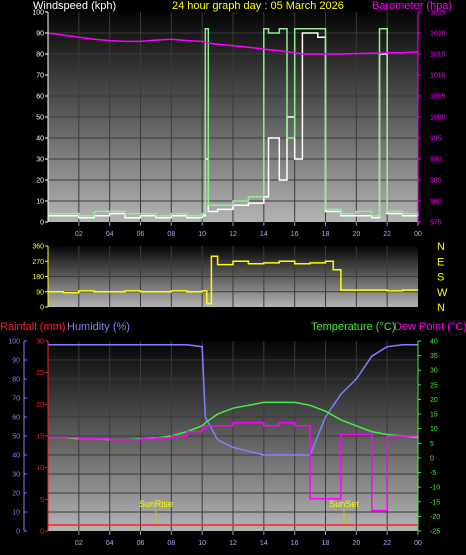  I want to click on temperature-axis-tick-label: 40, so click(434, 342).